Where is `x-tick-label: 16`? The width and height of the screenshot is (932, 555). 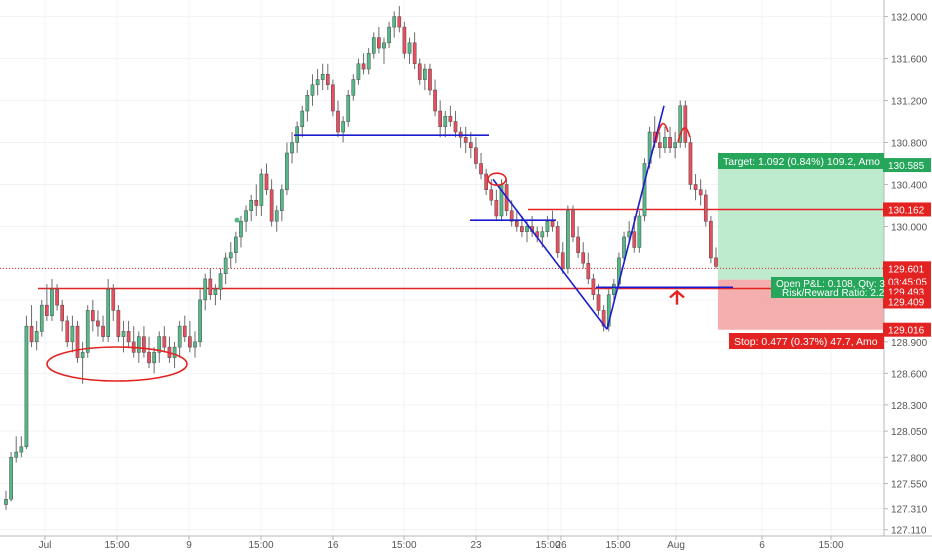 x-tick-label: 16 is located at coordinates (333, 545).